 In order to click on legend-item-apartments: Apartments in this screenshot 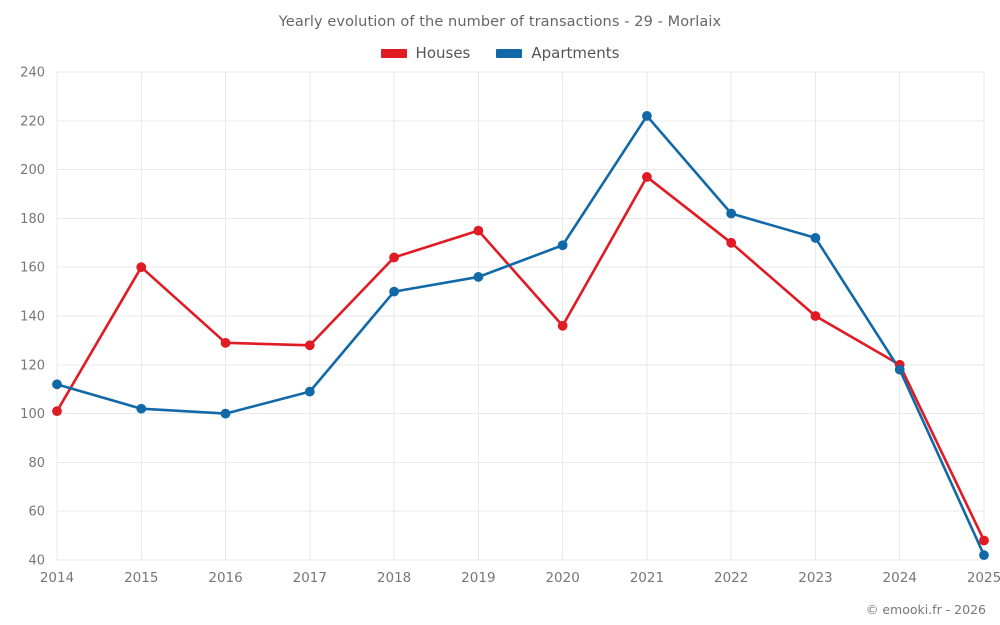, I will do `click(557, 53)`.